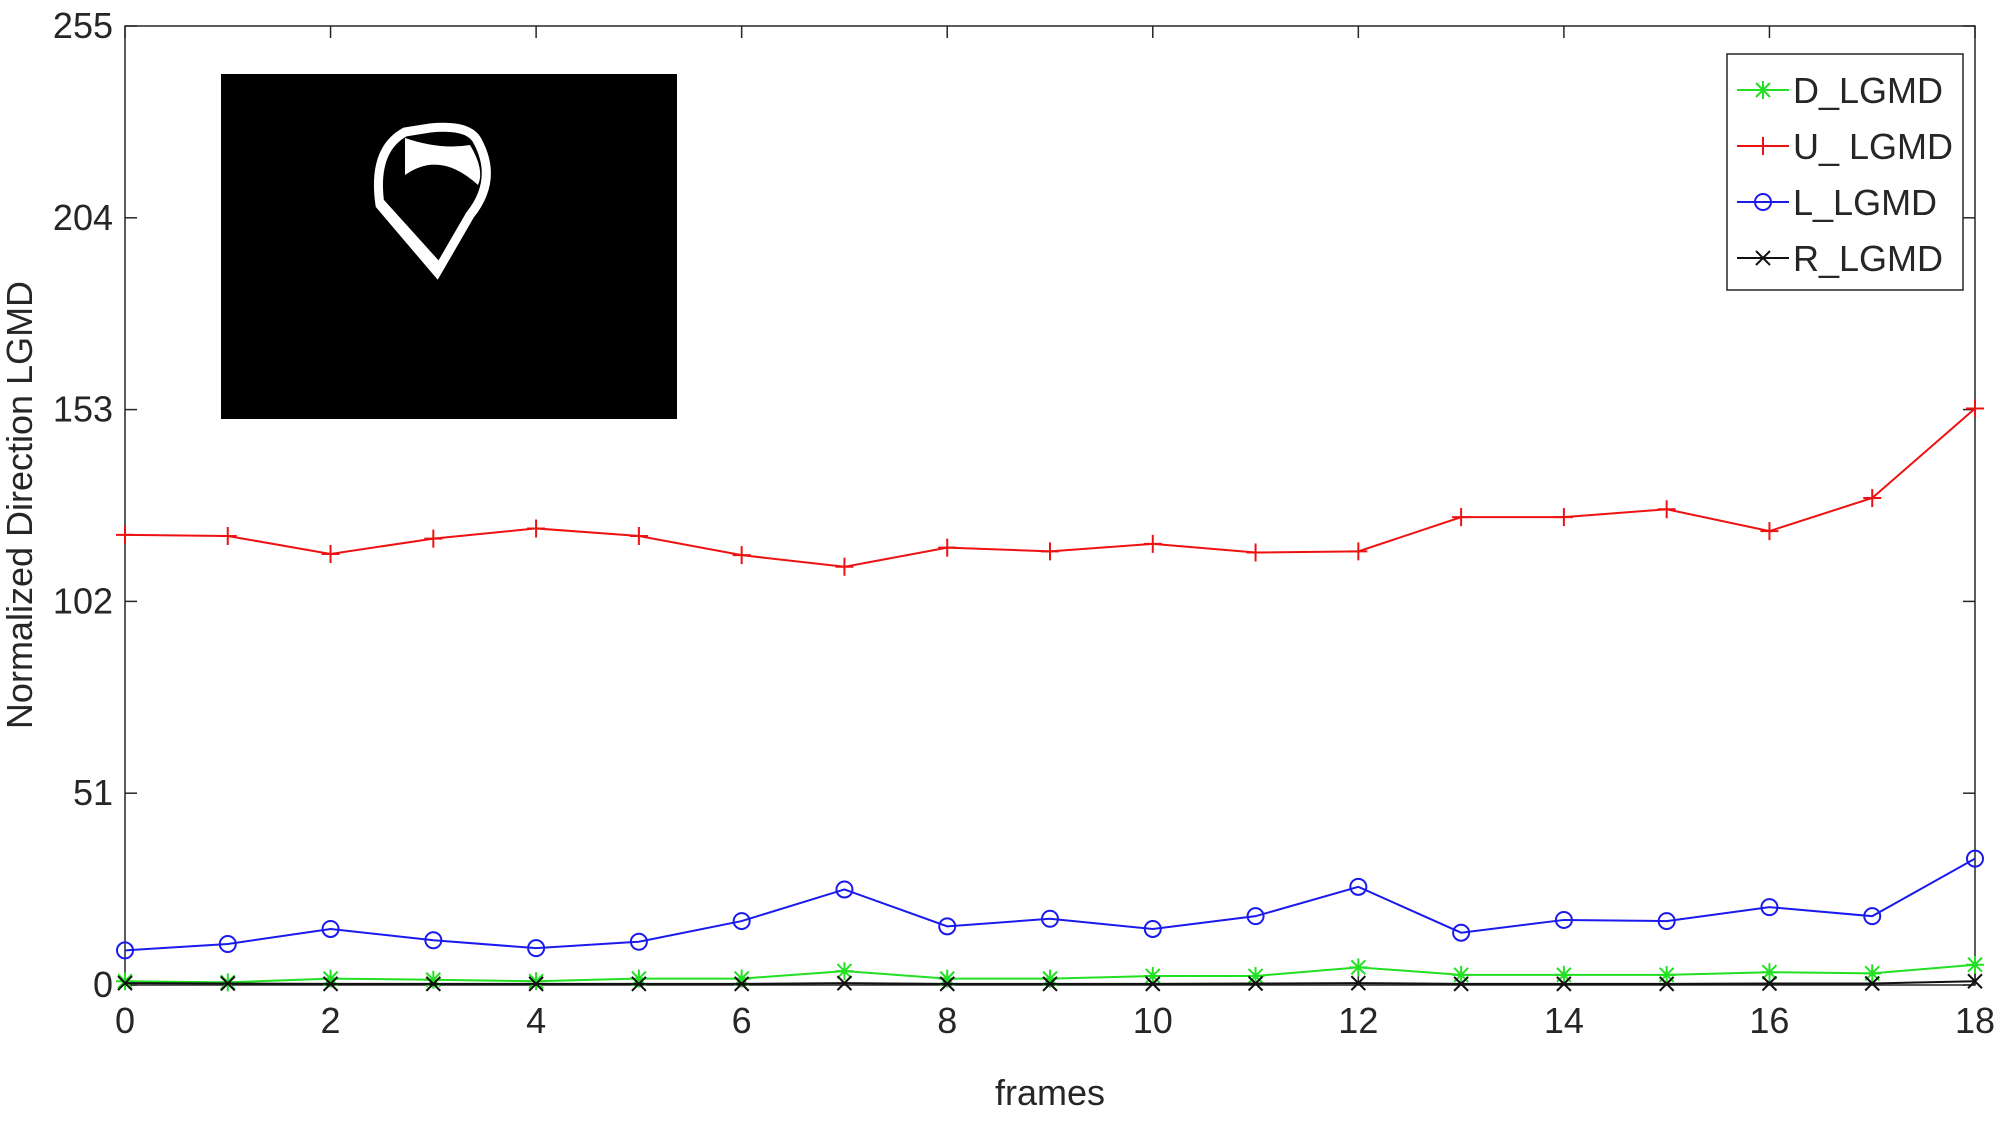  Describe the element at coordinates (1050, 1092) in the screenshot. I see `x-axis-label: frames` at that location.